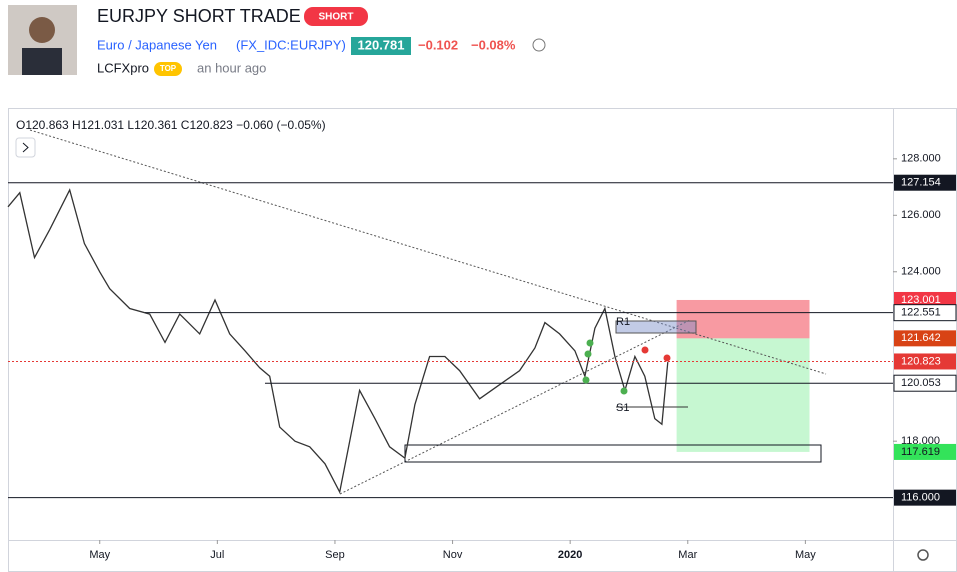 This screenshot has width=957, height=572. Describe the element at coordinates (613, 453) in the screenshot. I see `zone-box` at that location.